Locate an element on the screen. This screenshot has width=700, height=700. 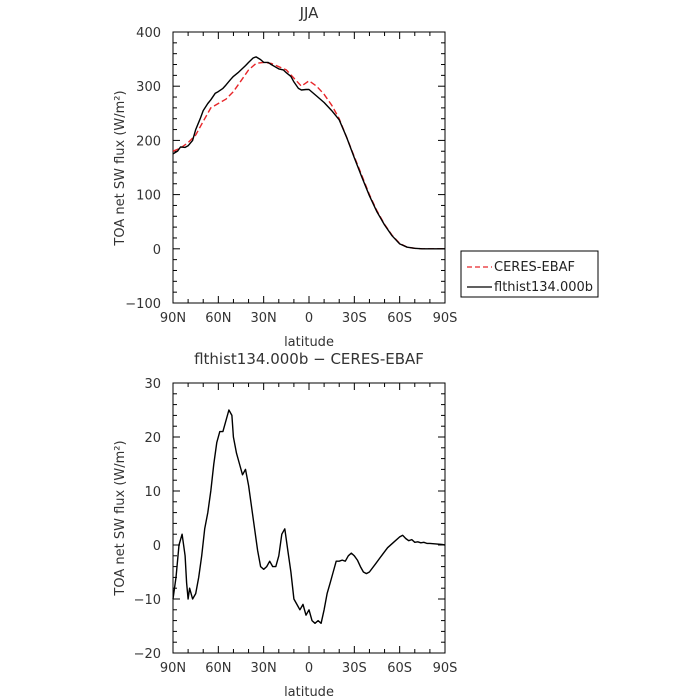
y-tick-label: −100 is located at coordinates (143, 304).